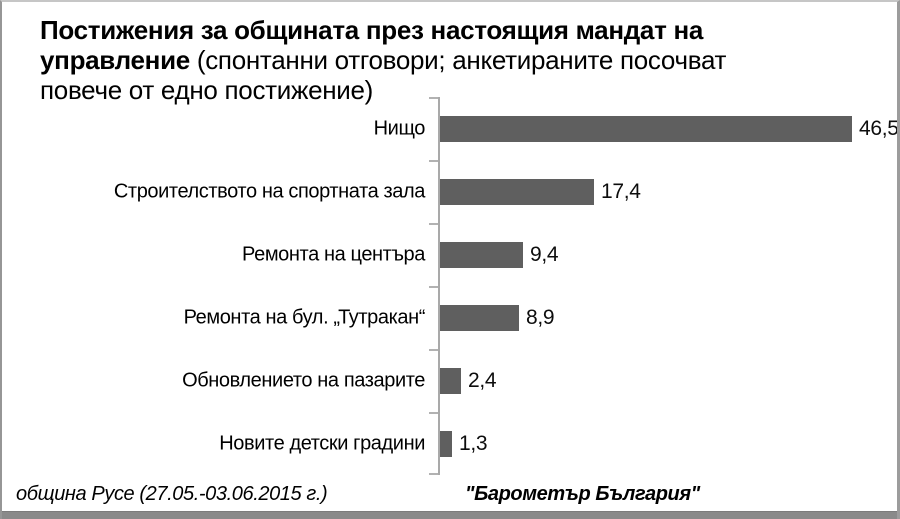  I want to click on value-label: 9,4, so click(544, 254).